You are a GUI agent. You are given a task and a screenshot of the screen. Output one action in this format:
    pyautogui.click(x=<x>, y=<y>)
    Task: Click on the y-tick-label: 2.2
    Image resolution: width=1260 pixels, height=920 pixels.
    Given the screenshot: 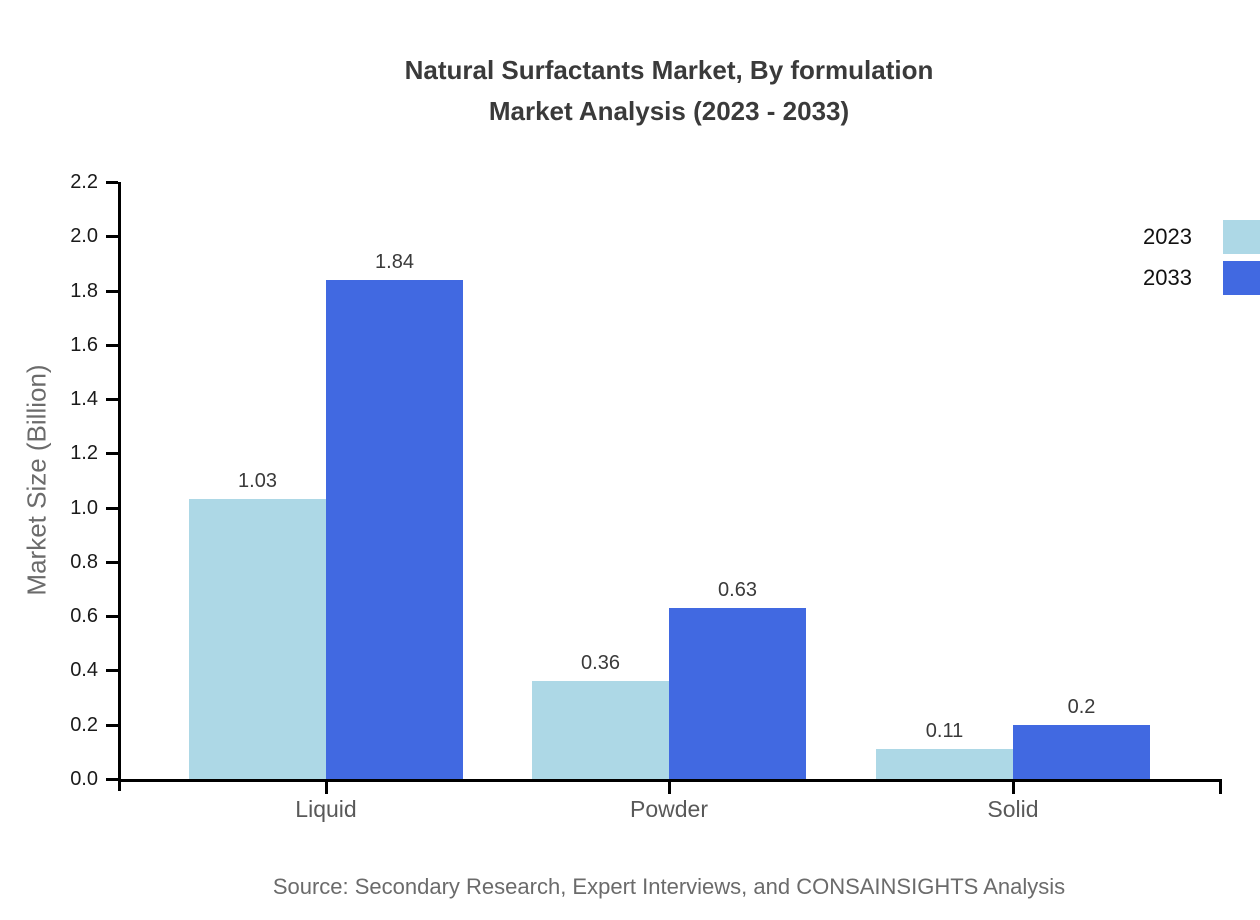 What is the action you would take?
    pyautogui.click(x=84, y=182)
    